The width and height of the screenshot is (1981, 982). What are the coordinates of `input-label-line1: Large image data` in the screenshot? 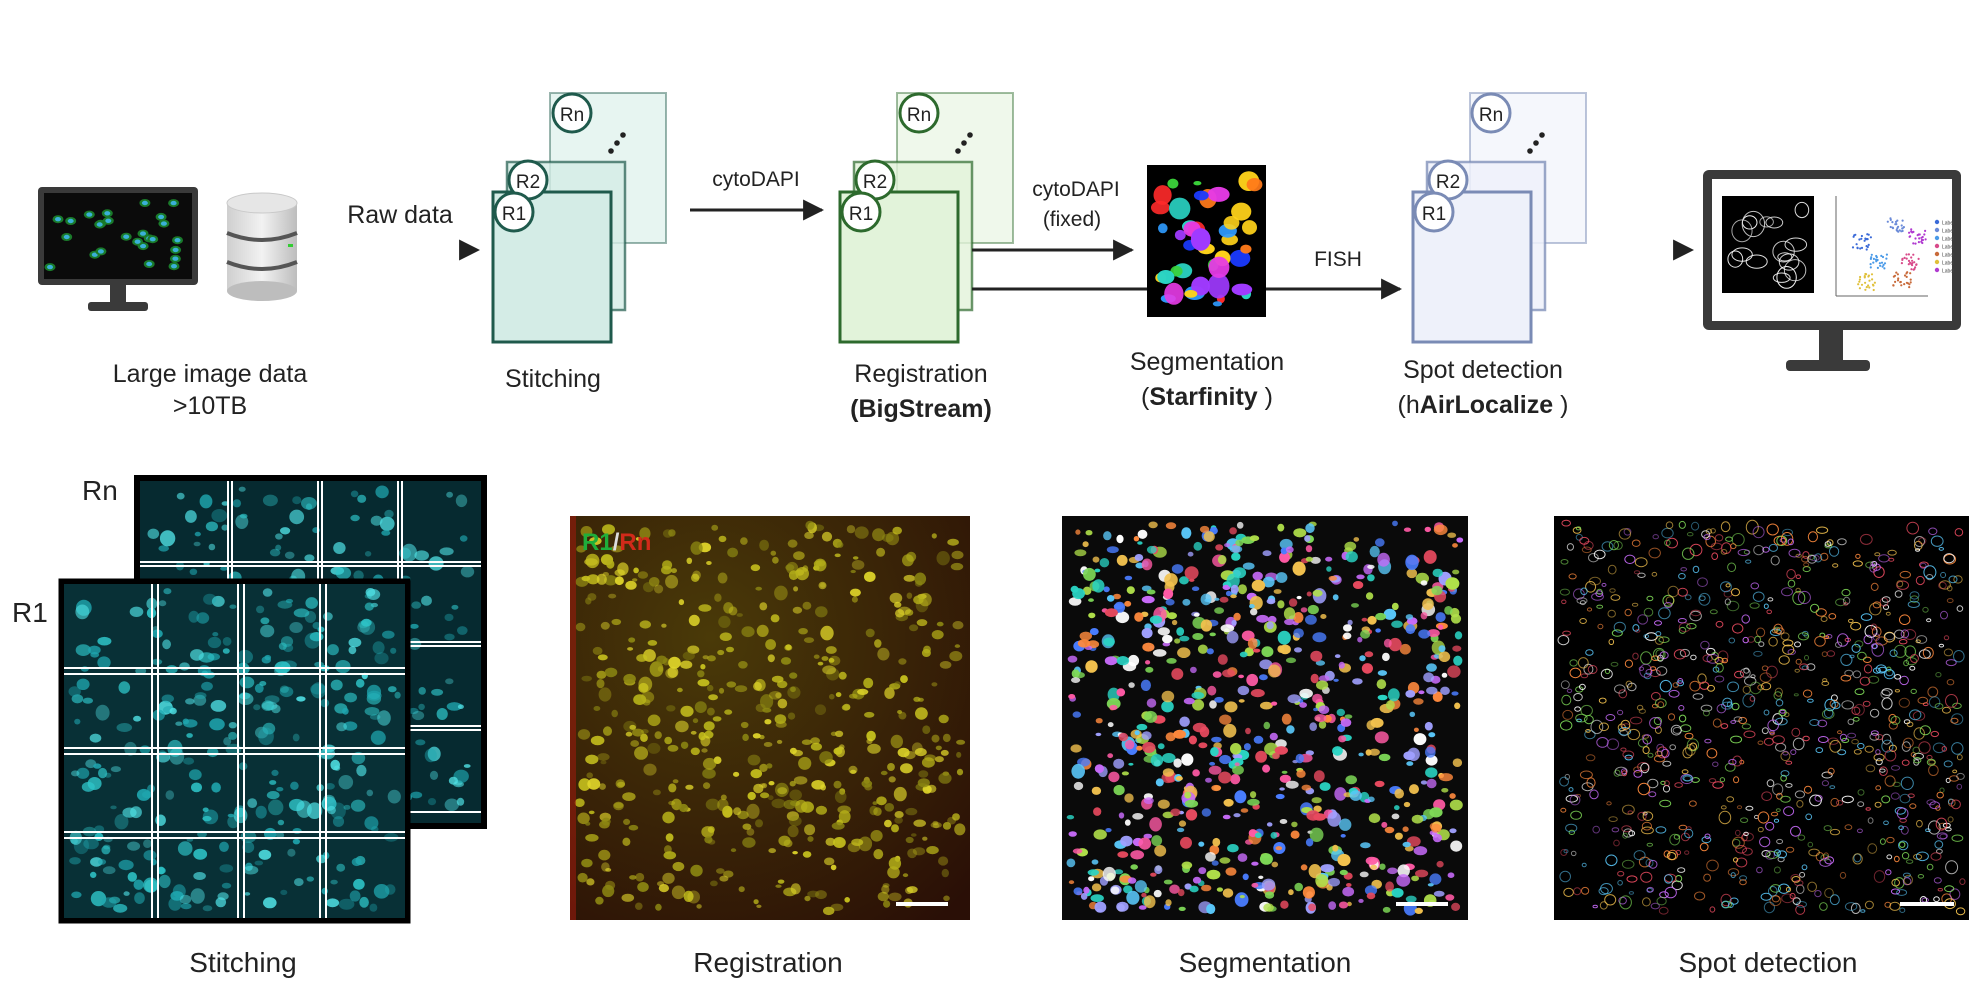 It's located at (210, 374).